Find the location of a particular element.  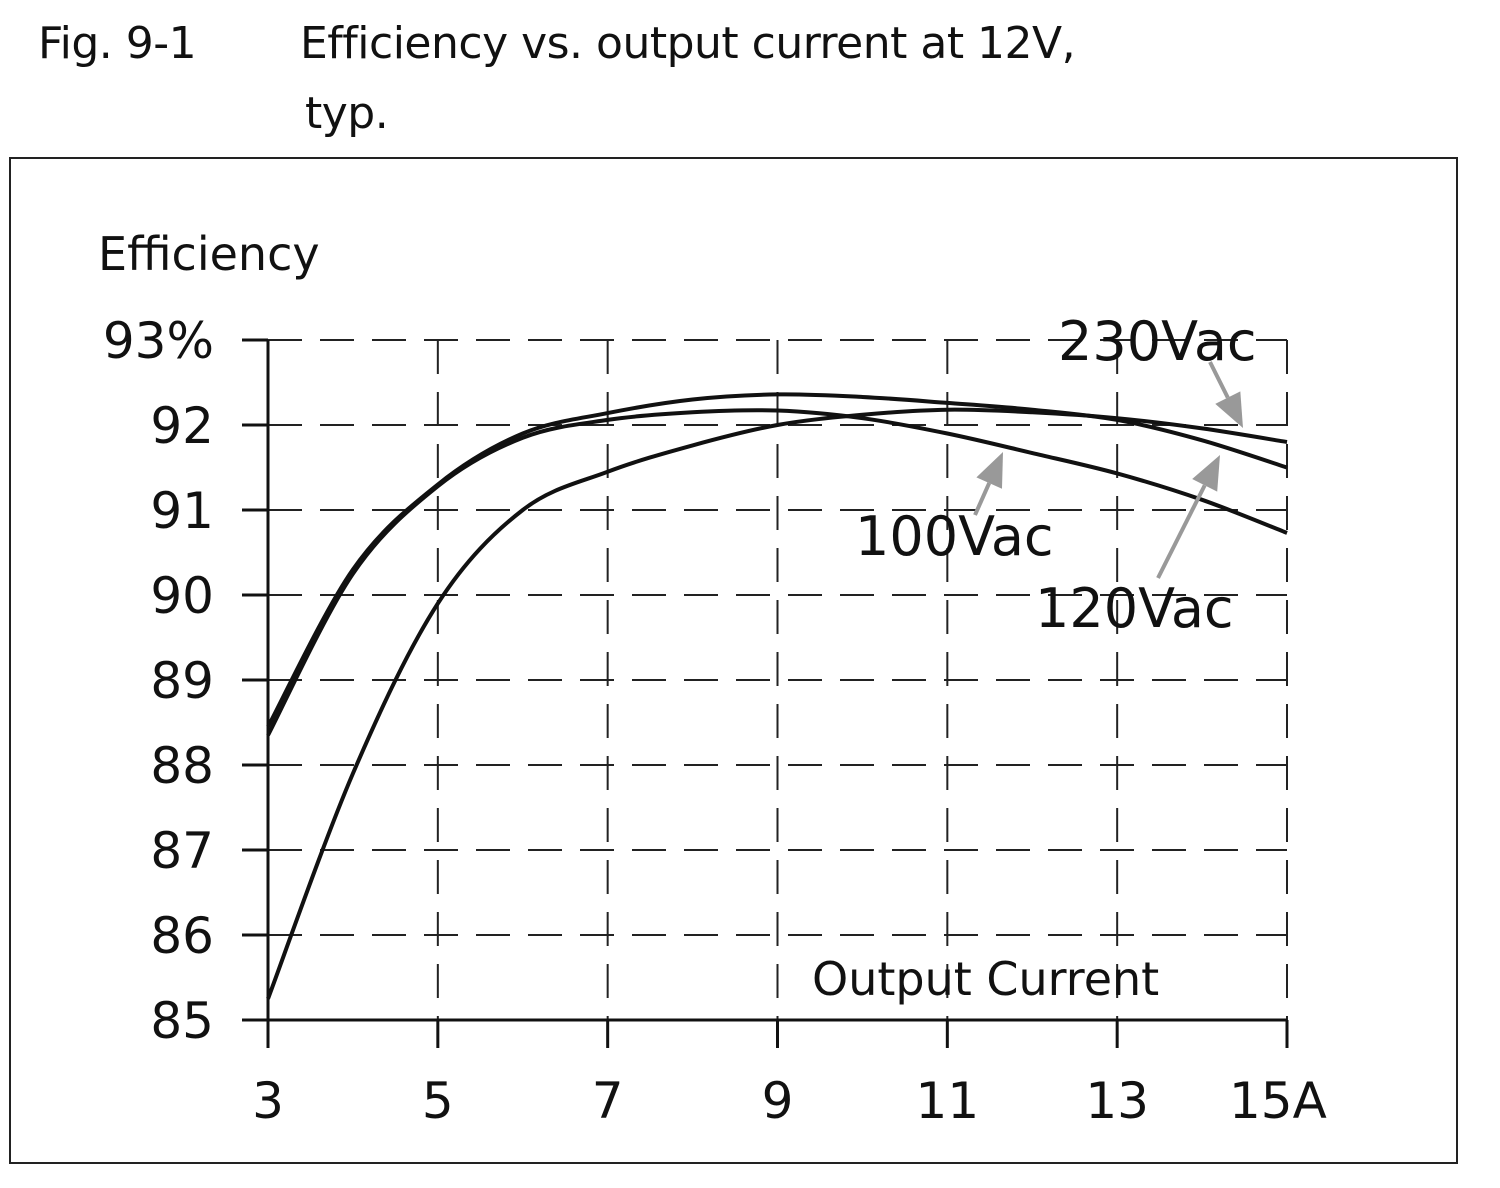

y-tick-label: 87 is located at coordinates (182, 851).